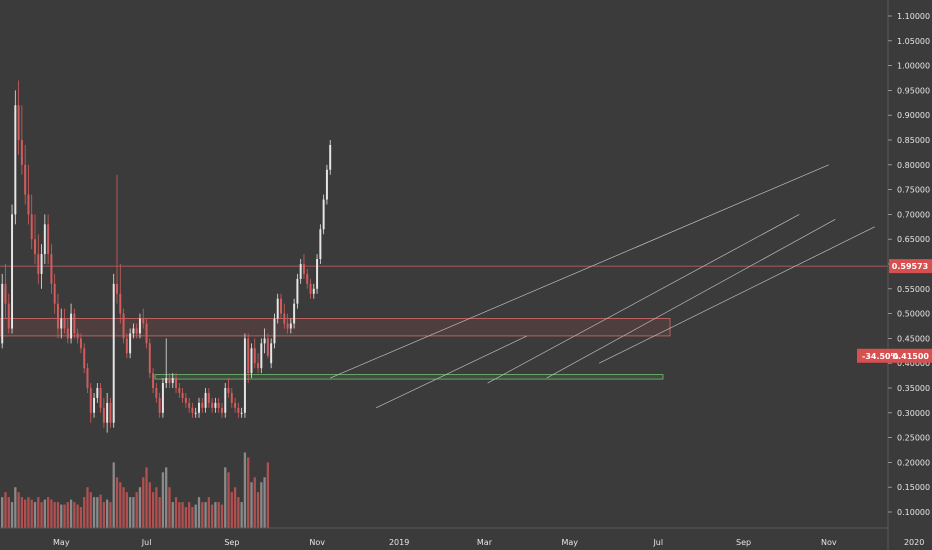  Describe the element at coordinates (911, 356) in the screenshot. I see `last-price-label: 0.41500` at that location.